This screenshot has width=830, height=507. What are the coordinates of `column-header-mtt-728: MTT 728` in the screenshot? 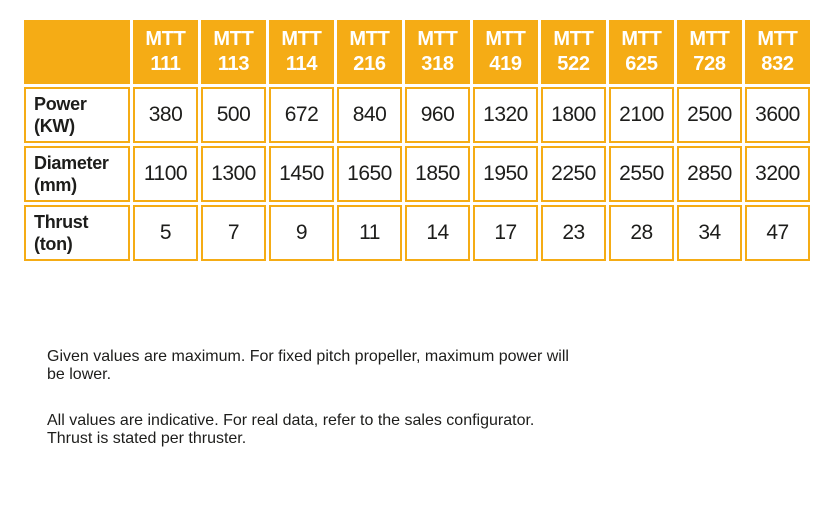 It's located at (709, 52).